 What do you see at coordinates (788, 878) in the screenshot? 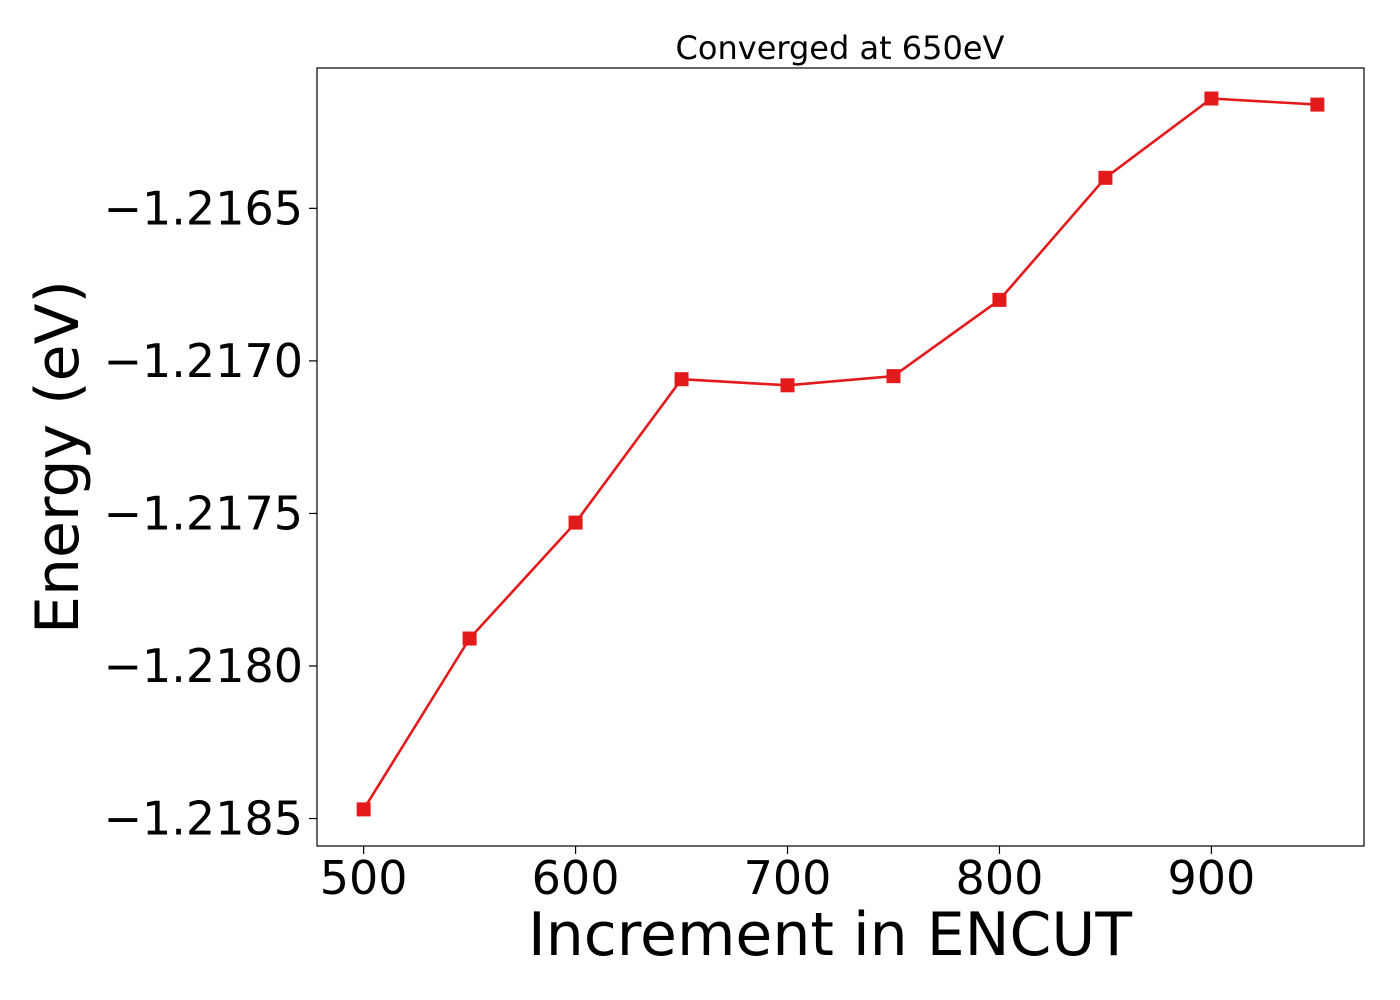
I see `x-tick-label: 700` at bounding box center [788, 878].